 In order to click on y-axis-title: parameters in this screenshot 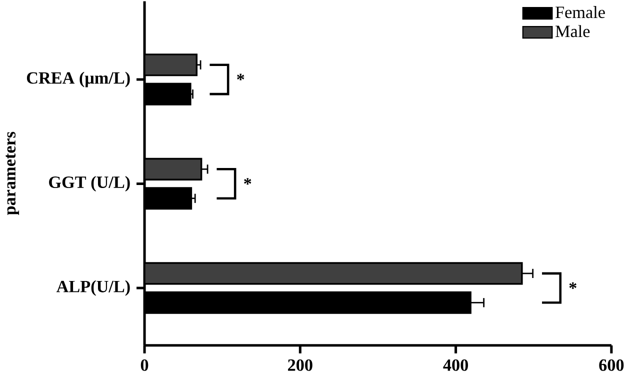, I will do `click(13, 174)`.